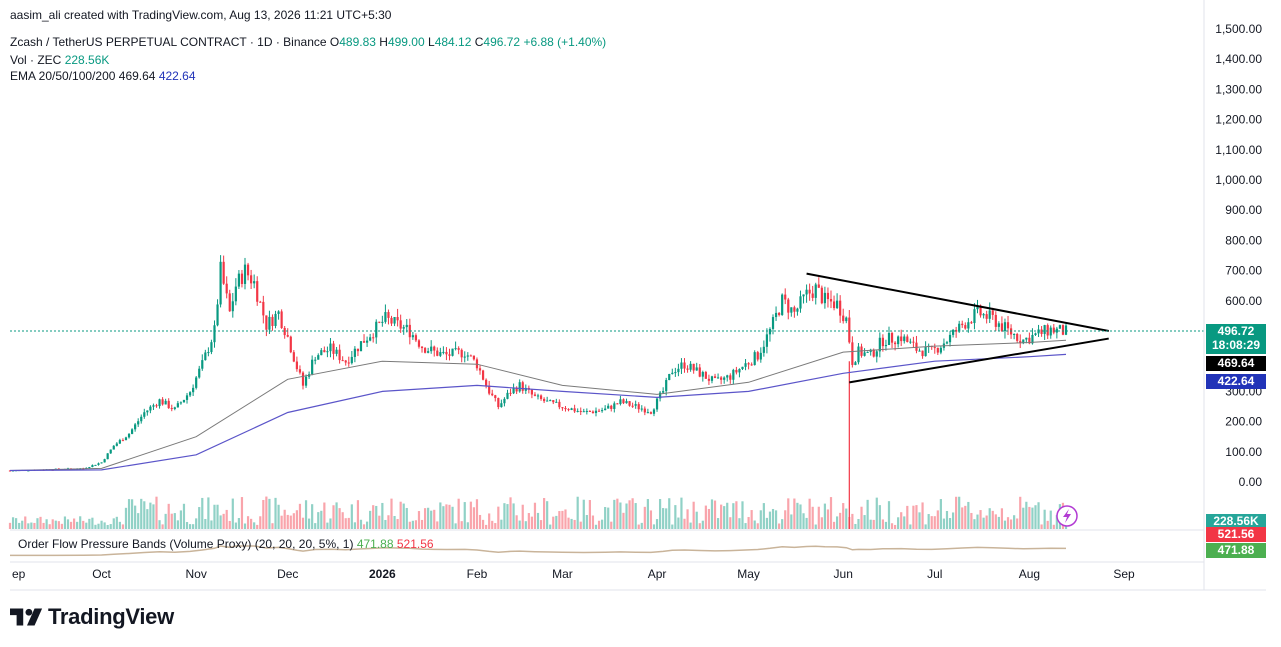 The width and height of the screenshot is (1281, 647). What do you see at coordinates (1067, 516) in the screenshot?
I see `replay-icon` at bounding box center [1067, 516].